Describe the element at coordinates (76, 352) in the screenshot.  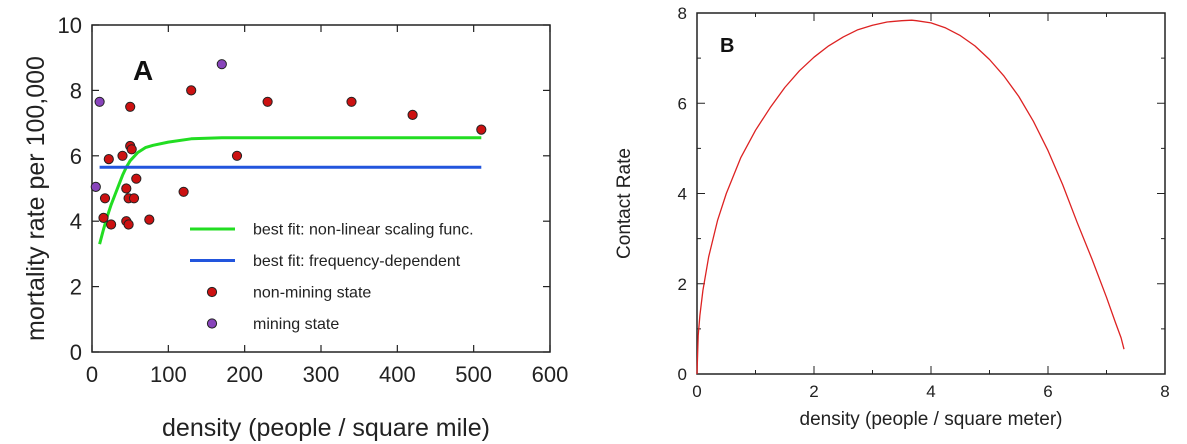
I see `panel-a-y-tick-label: 0` at that location.